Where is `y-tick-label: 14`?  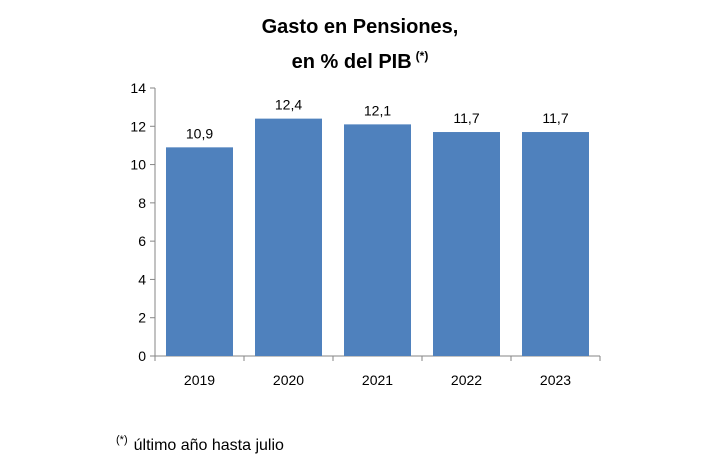
y-tick-label: 14 is located at coordinates (138, 88).